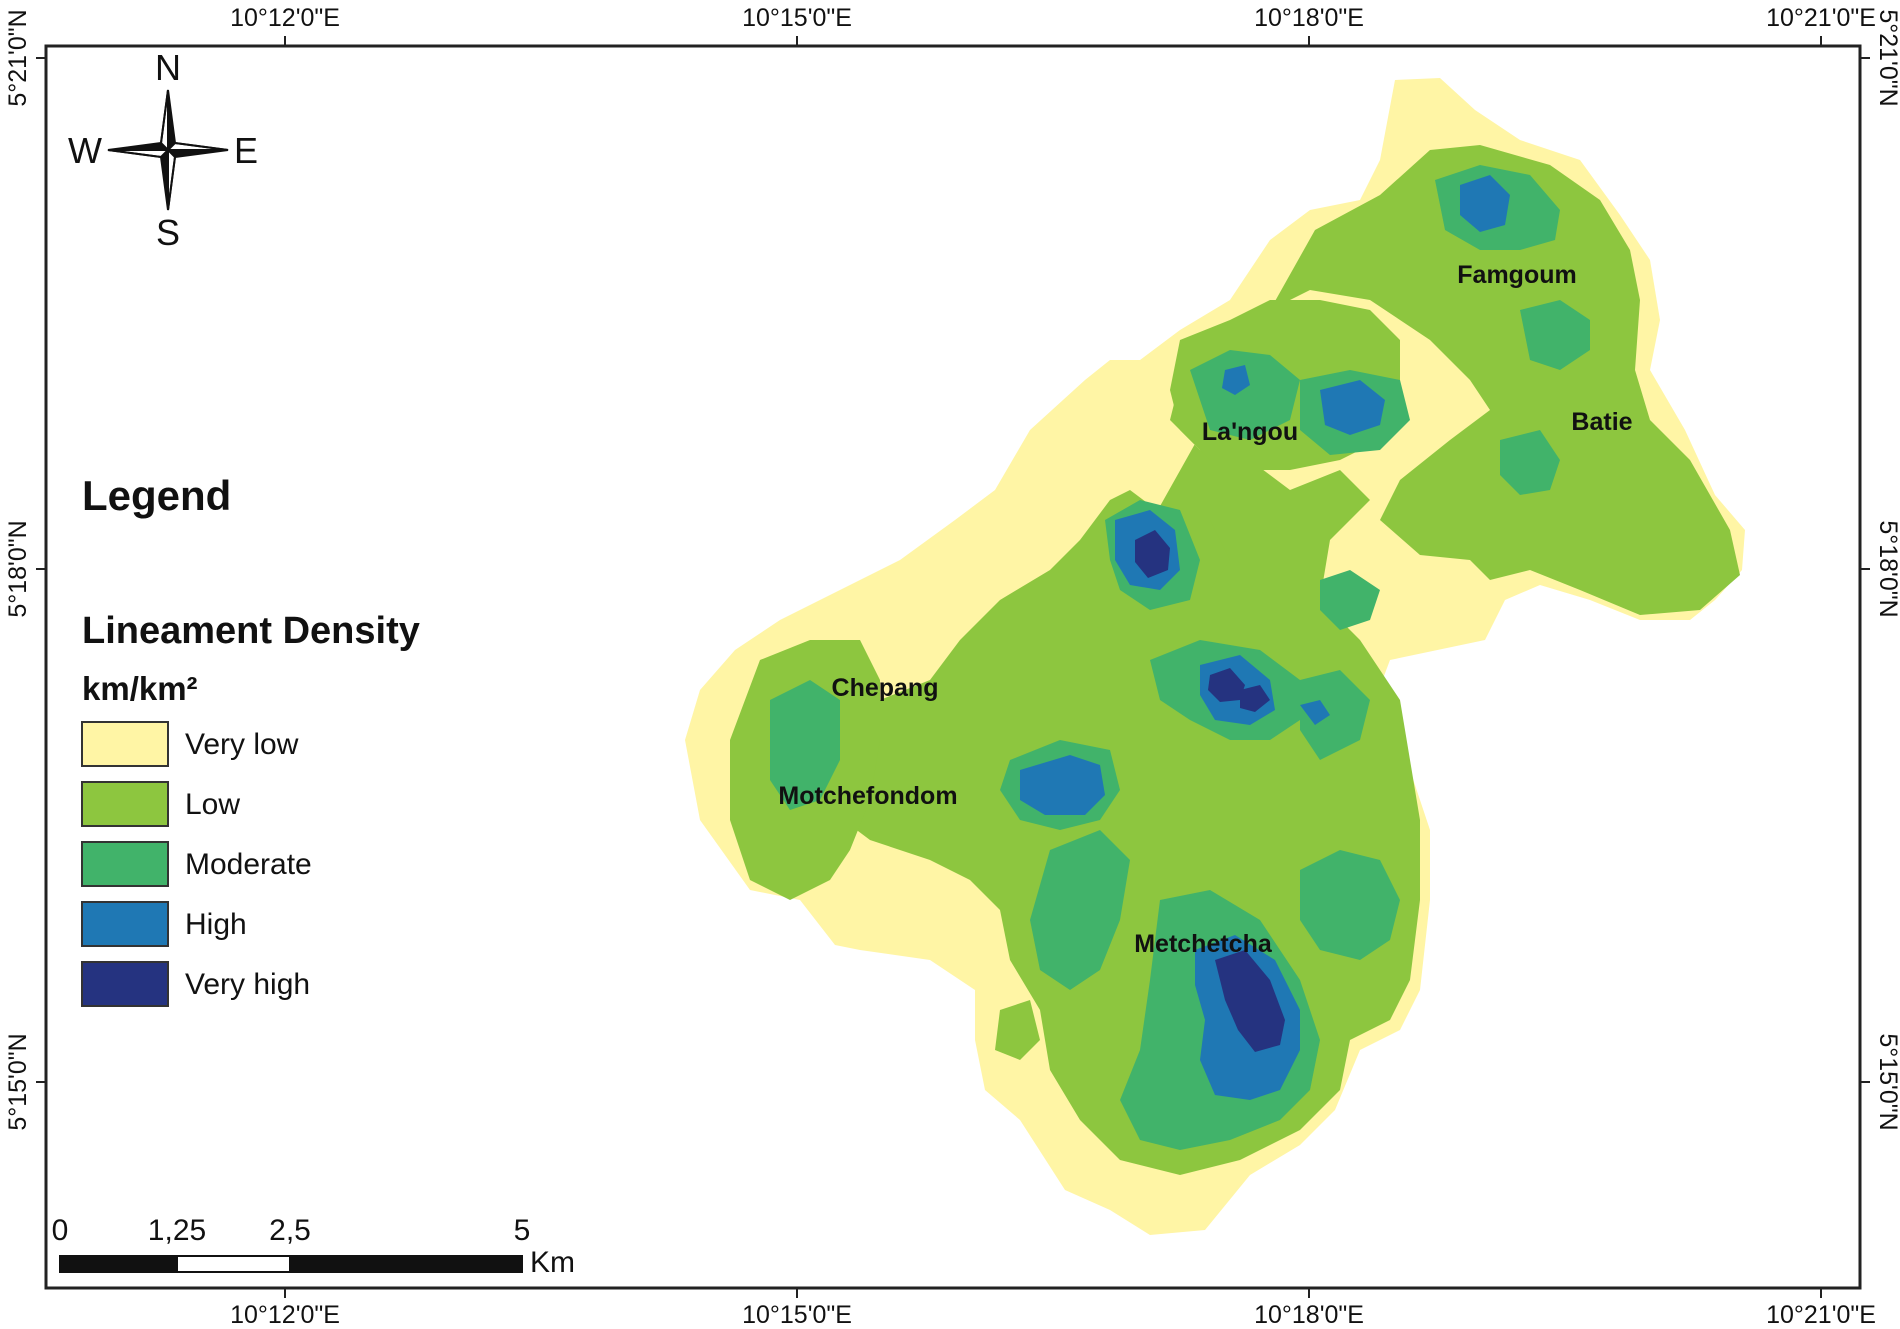 The width and height of the screenshot is (1900, 1329). What do you see at coordinates (60, 1230) in the screenshot?
I see `scale-label: 0` at bounding box center [60, 1230].